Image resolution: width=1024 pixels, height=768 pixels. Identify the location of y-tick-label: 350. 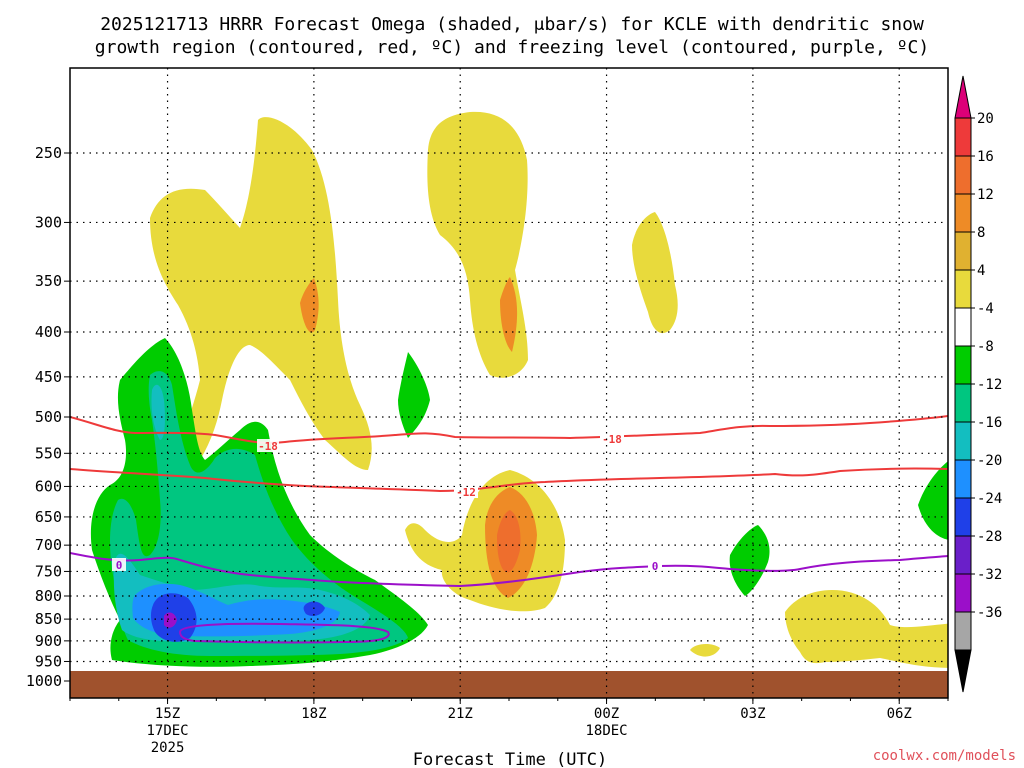
(48, 281).